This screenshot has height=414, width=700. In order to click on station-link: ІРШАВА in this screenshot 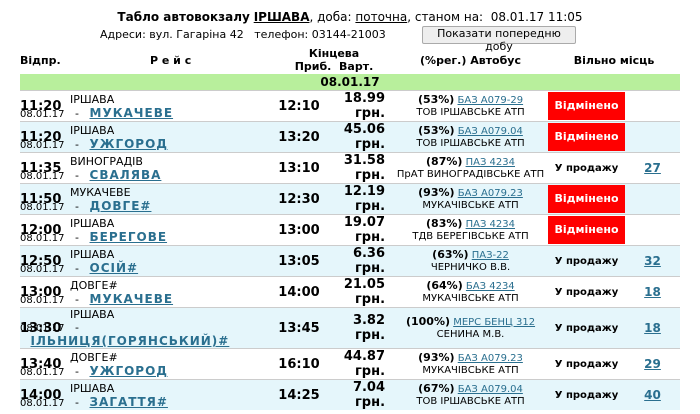, I will do `click(281, 17)`.